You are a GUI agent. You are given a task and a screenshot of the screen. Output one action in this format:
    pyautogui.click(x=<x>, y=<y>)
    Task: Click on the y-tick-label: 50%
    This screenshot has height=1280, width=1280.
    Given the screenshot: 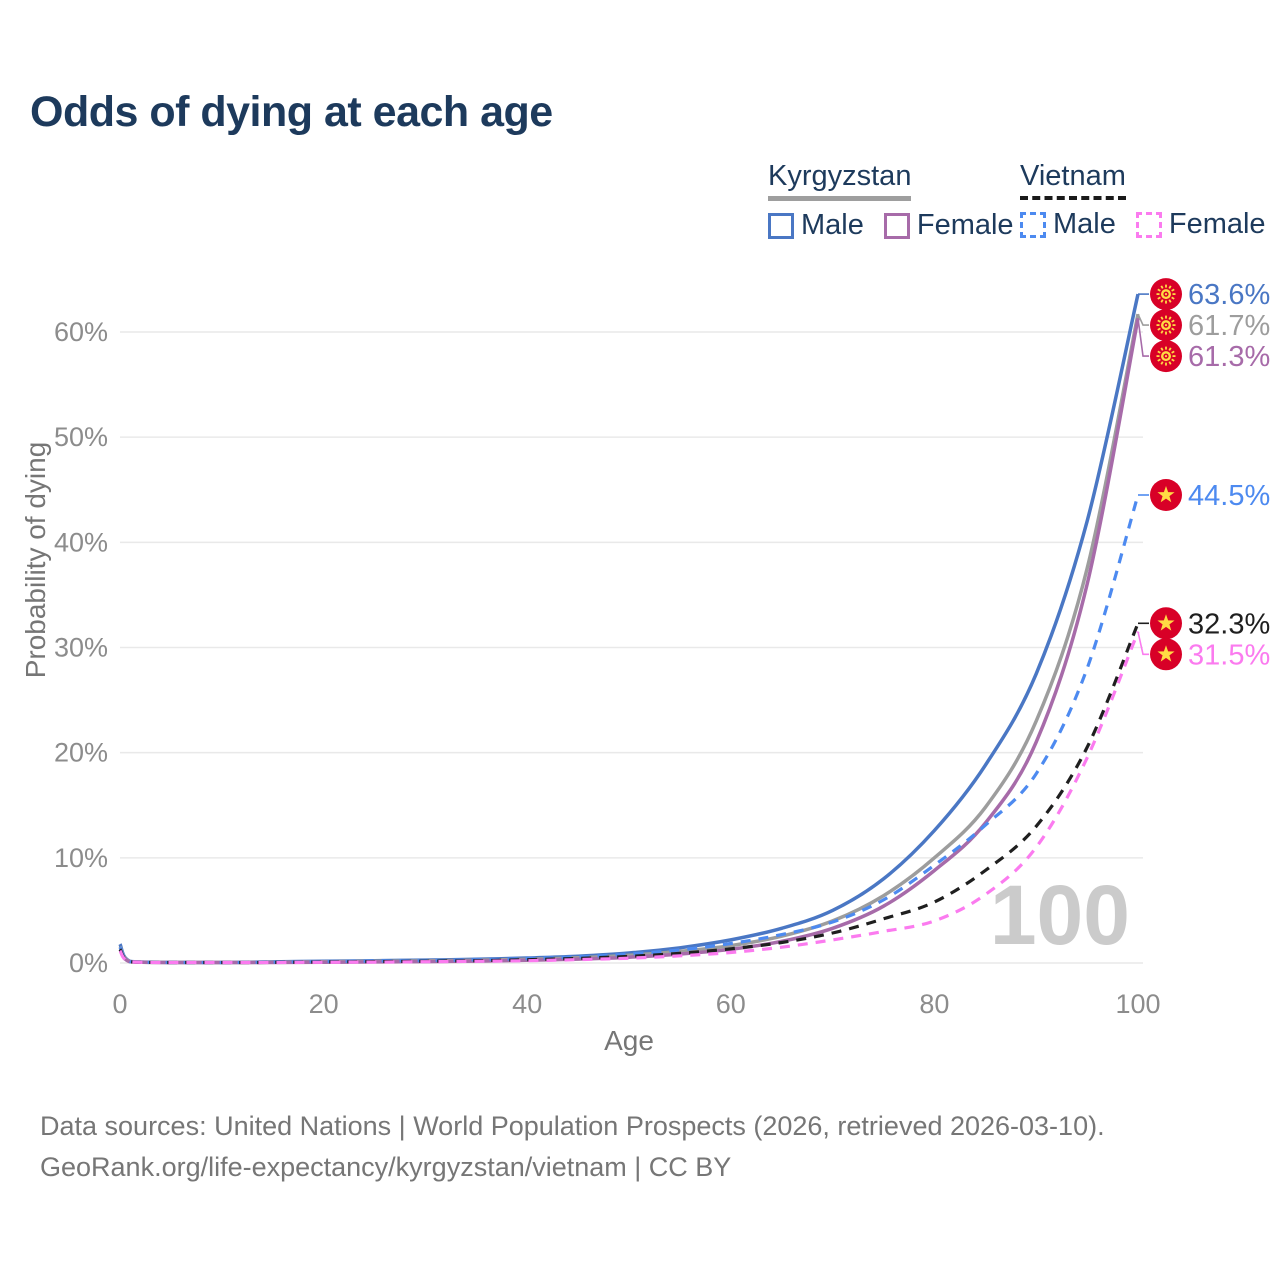 What is the action you would take?
    pyautogui.click(x=81, y=437)
    